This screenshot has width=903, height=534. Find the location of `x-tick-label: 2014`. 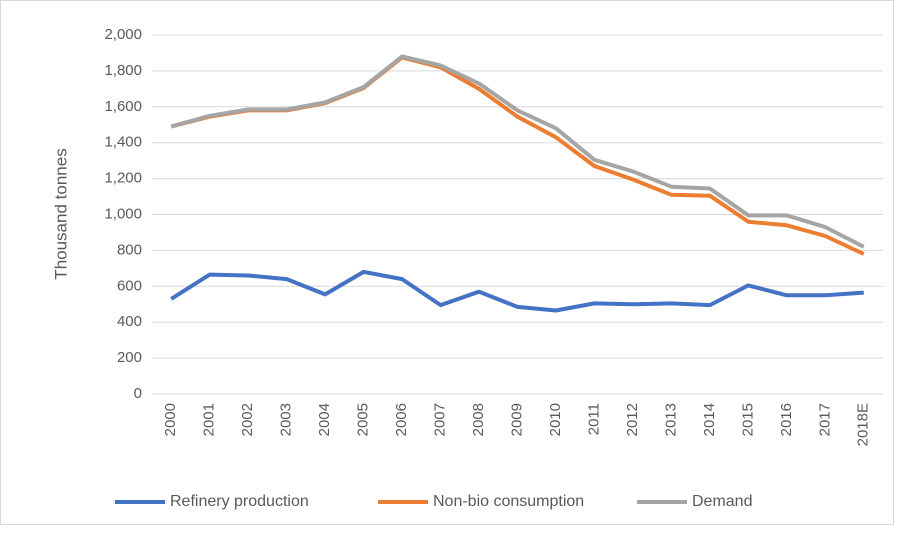

x-tick-label: 2014 is located at coordinates (709, 419).